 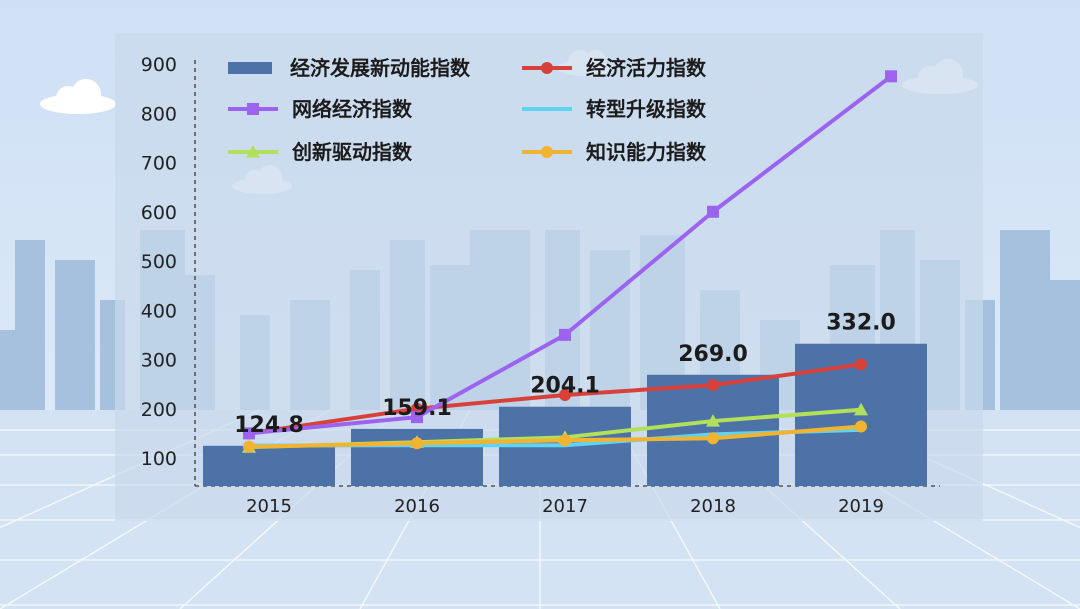 What do you see at coordinates (159, 114) in the screenshot?
I see `y-tick-label: 800` at bounding box center [159, 114].